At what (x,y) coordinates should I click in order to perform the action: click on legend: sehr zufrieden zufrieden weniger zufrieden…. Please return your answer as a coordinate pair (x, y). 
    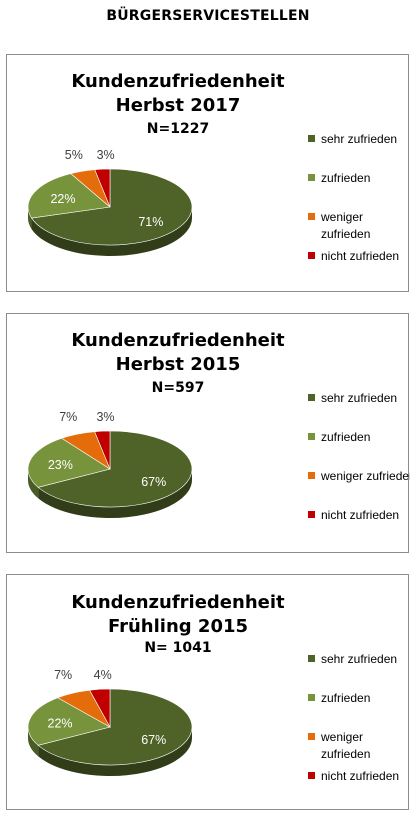
    Looking at the image, I should click on (359, 456).